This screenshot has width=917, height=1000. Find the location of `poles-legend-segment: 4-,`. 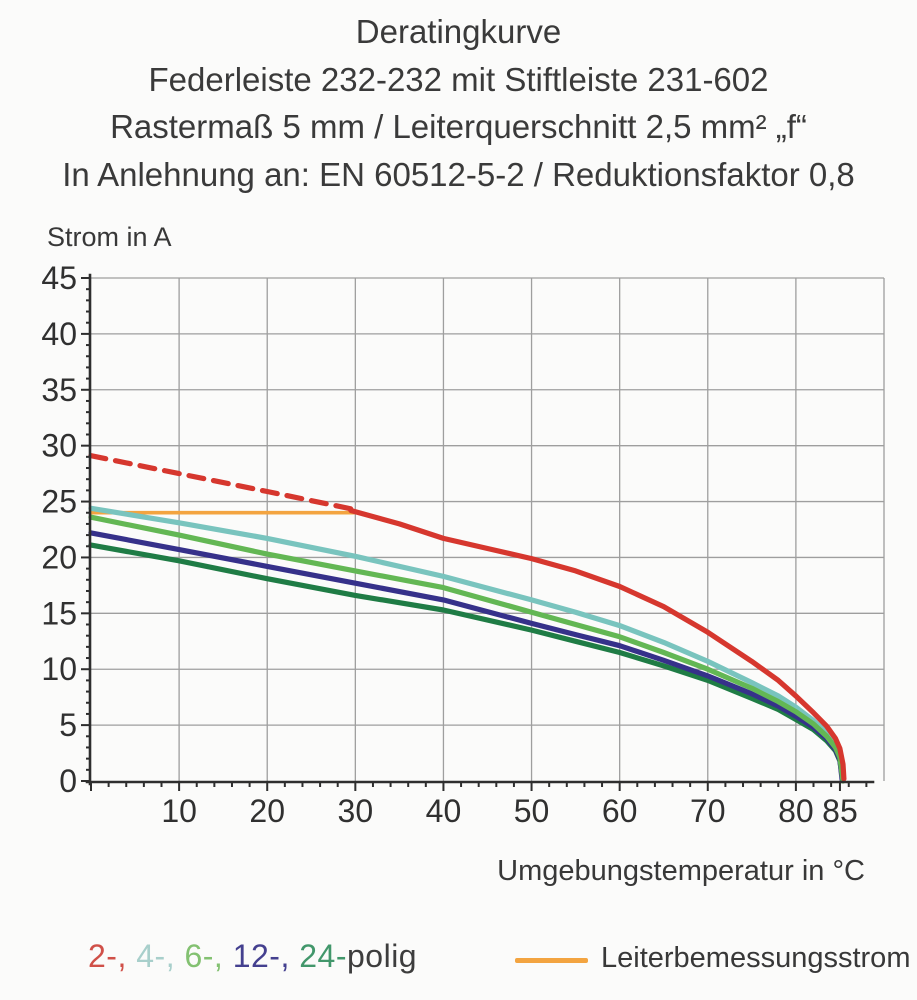

poles-legend-segment: 4-, is located at coordinates (151, 956).